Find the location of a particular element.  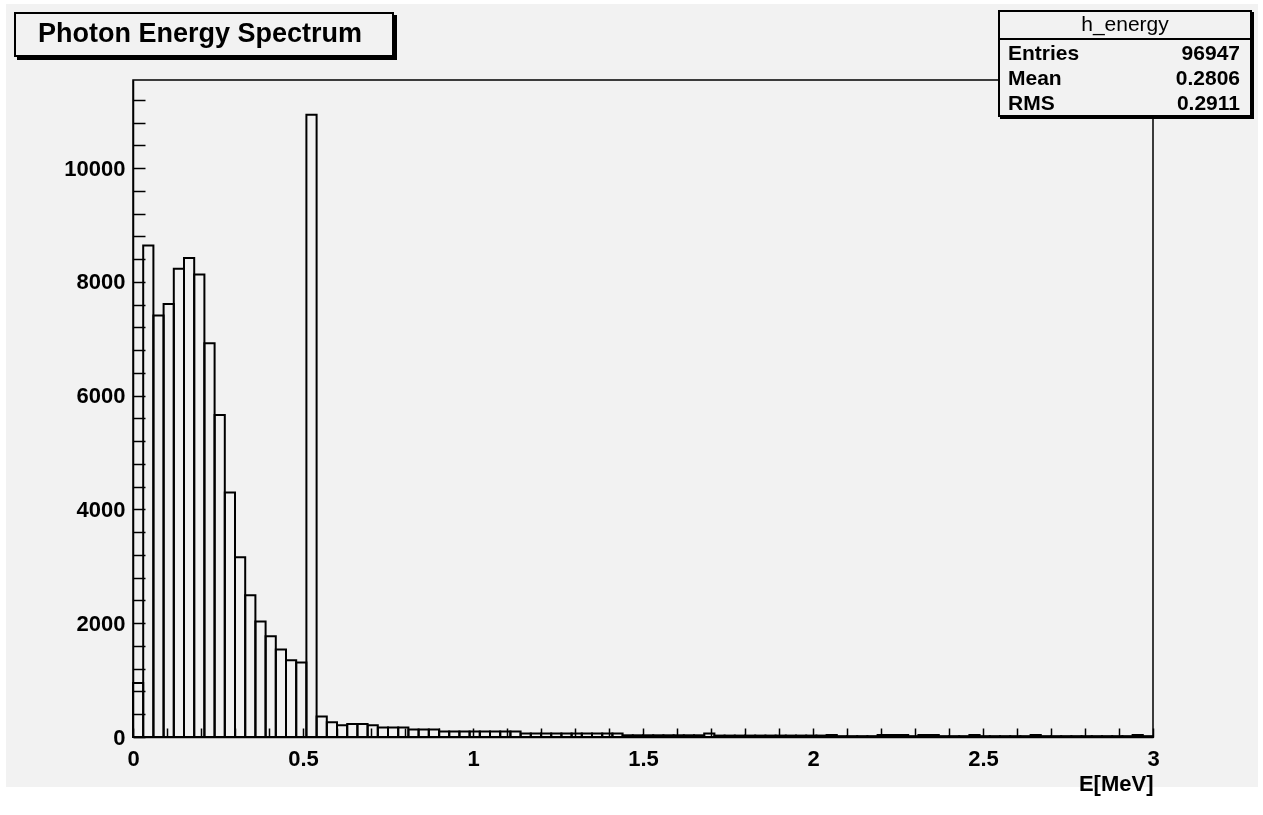

text: h_energy is located at coordinates (1125, 26).